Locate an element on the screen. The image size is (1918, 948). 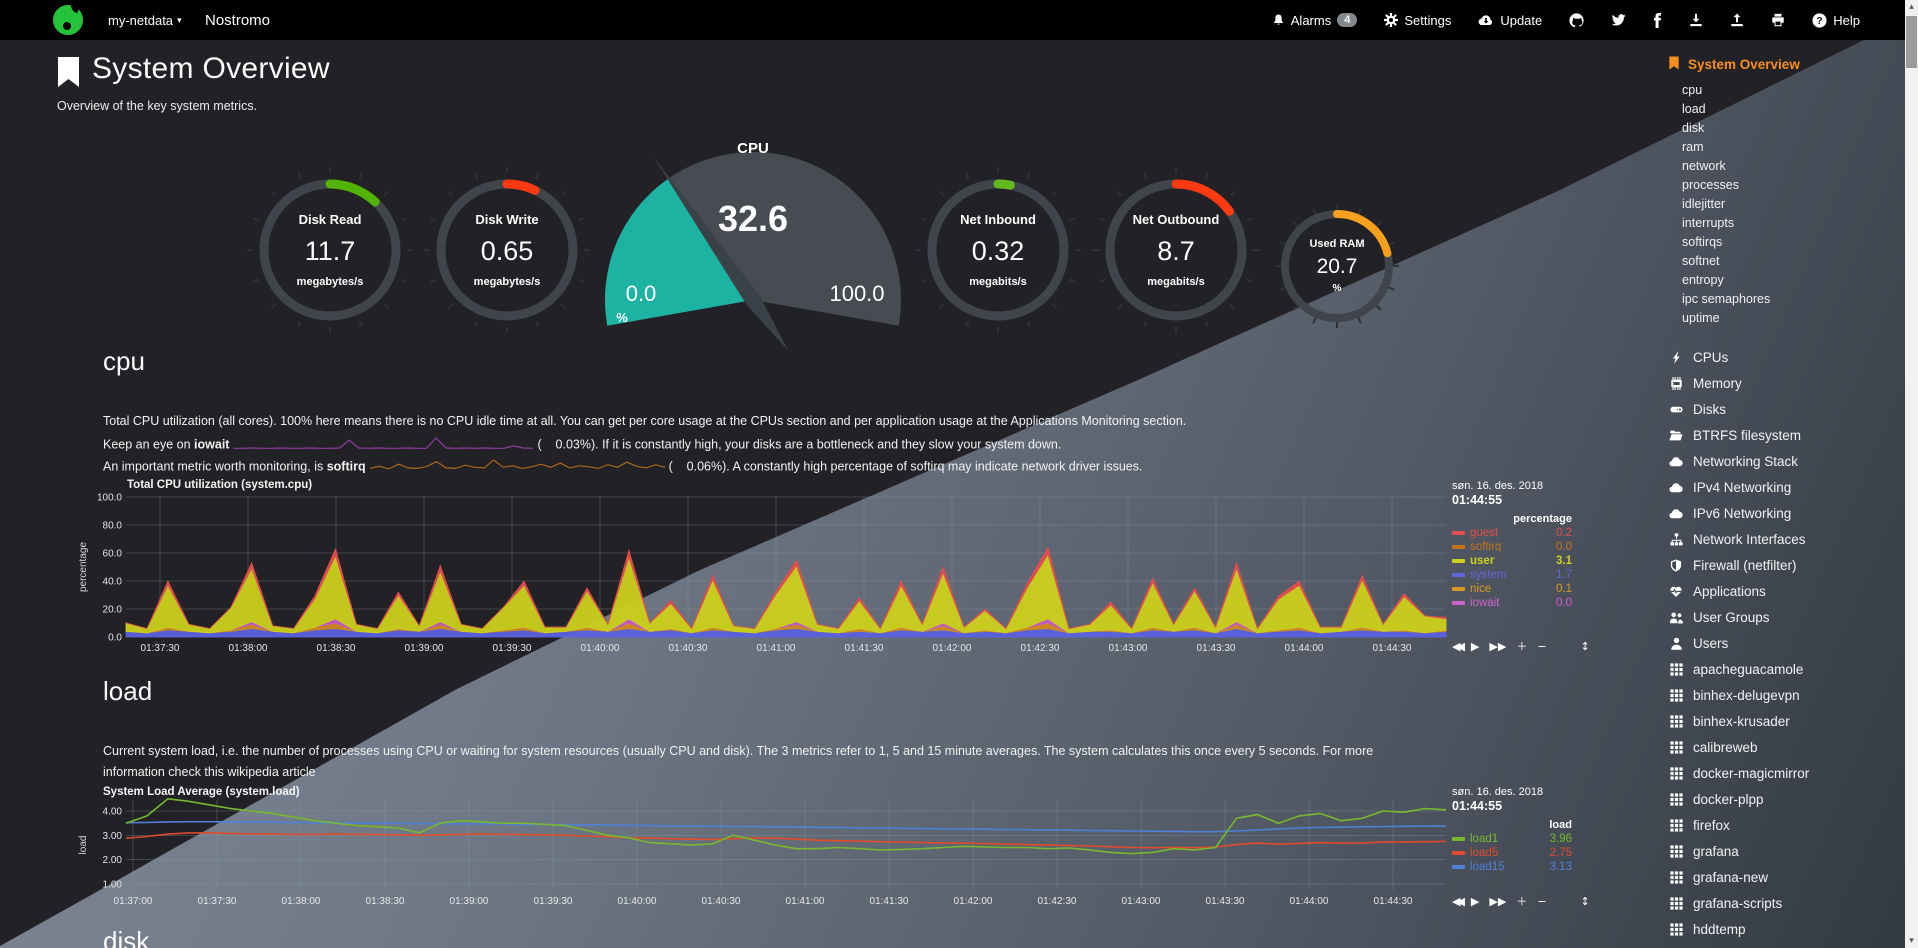
scrollbar-up-arrow: ▴ is located at coordinates (1911, 7).